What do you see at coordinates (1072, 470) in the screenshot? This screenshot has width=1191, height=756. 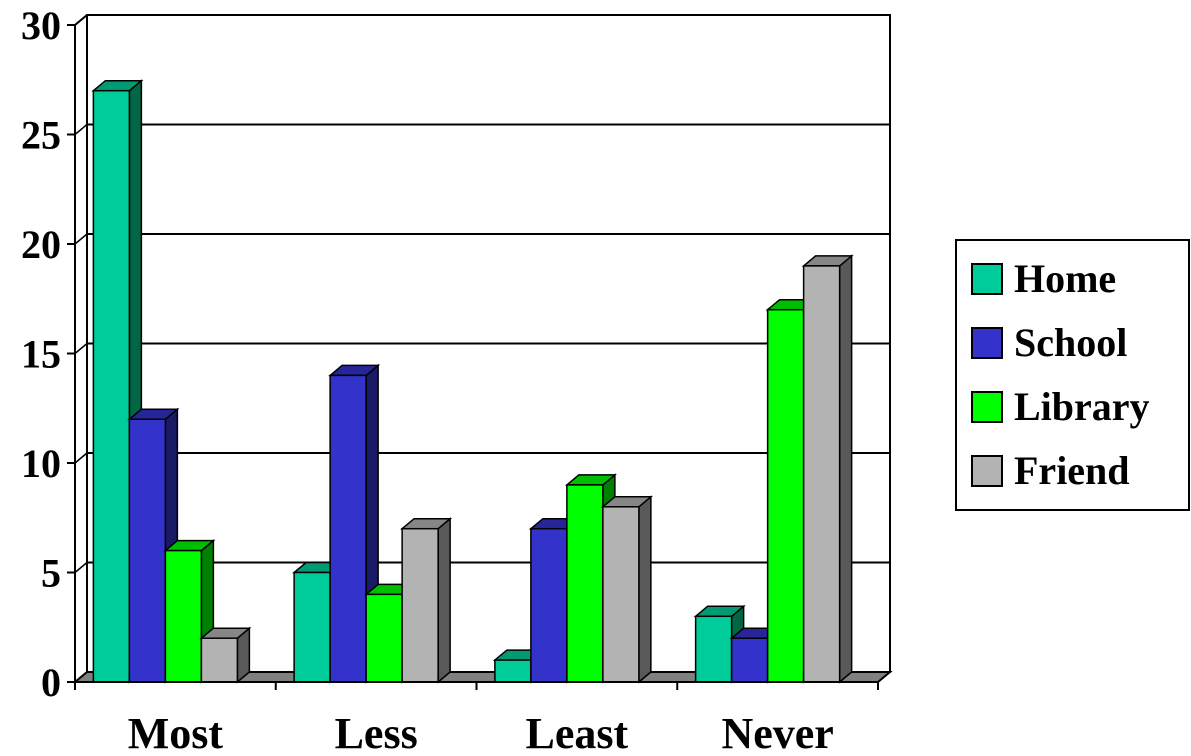 I see `legend-entry: Friend` at bounding box center [1072, 470].